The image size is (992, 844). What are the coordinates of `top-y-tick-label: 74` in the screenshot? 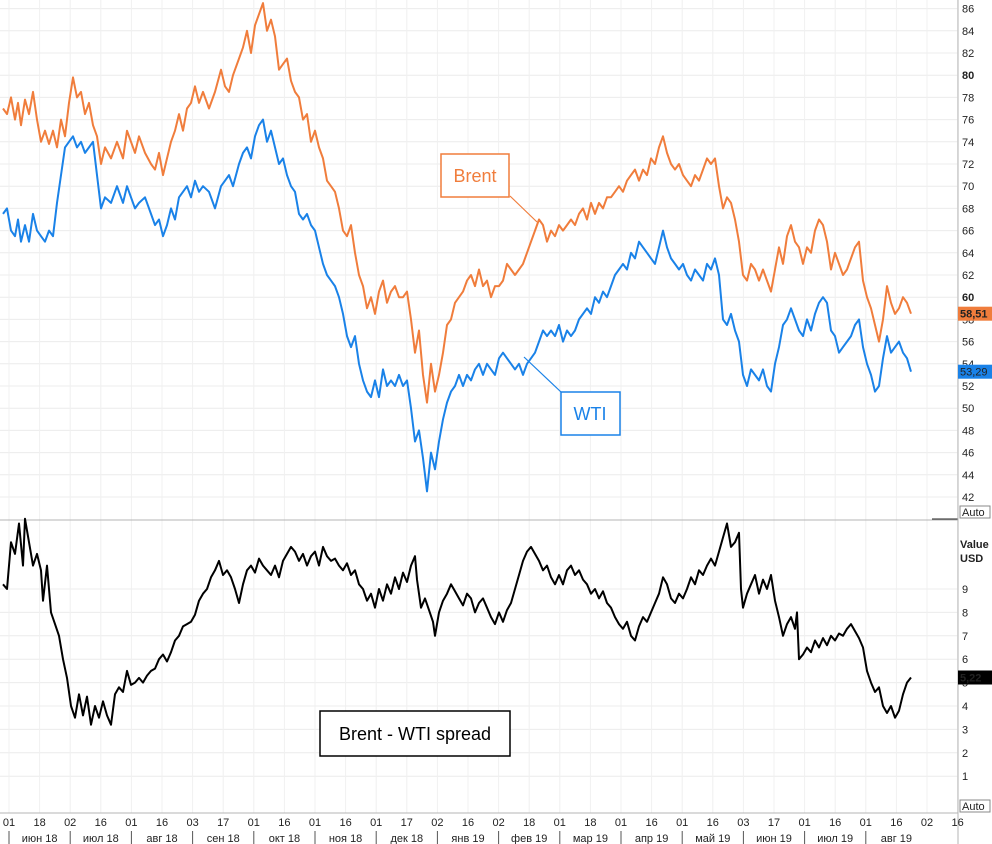 It's located at (968, 143).